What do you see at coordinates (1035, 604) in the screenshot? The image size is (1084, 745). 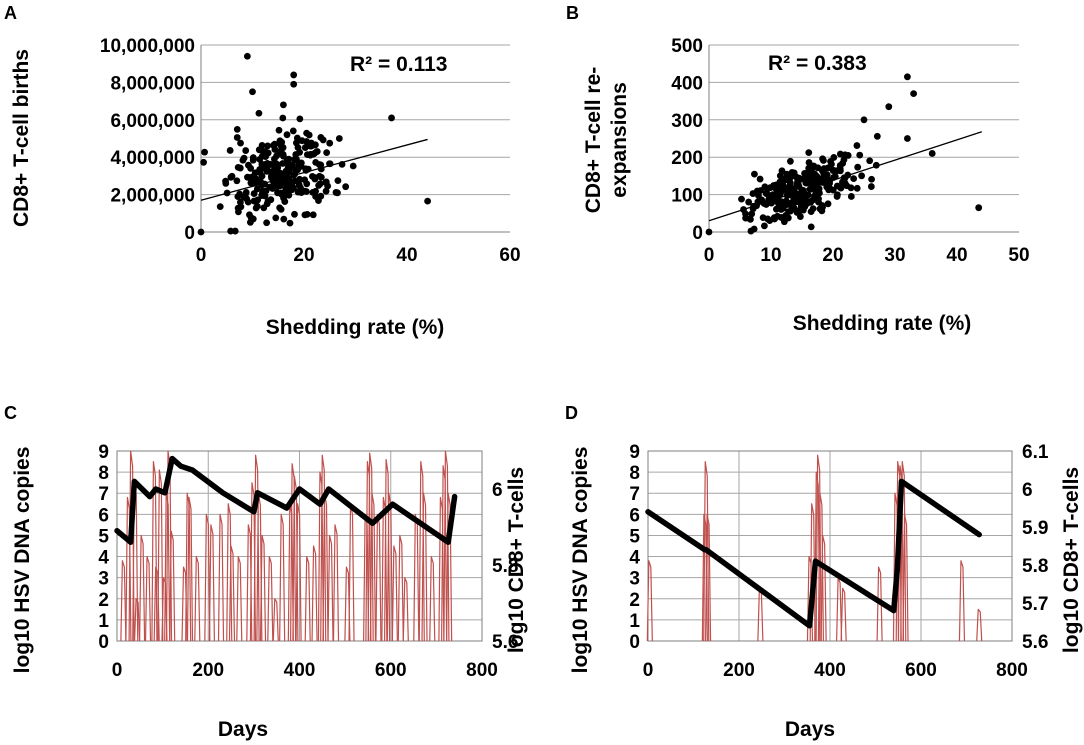 I see `y-right-tick-label: 5.7` at bounding box center [1035, 604].